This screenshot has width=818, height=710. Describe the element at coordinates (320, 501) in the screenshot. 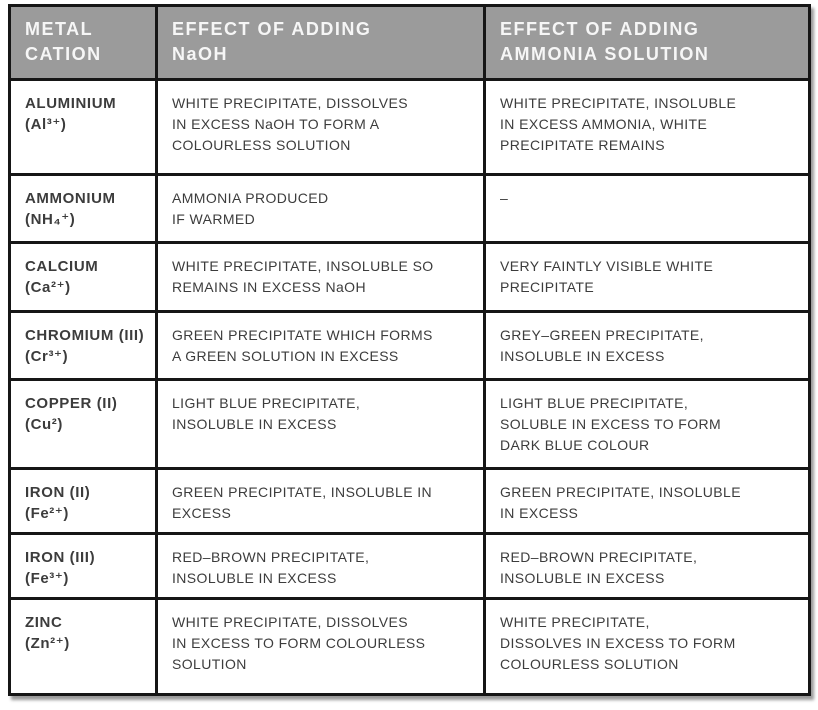

I see `naoh-effect-cell: GREEN PRECIPITATE, INSOLUBLE IN EXCESS` at that location.